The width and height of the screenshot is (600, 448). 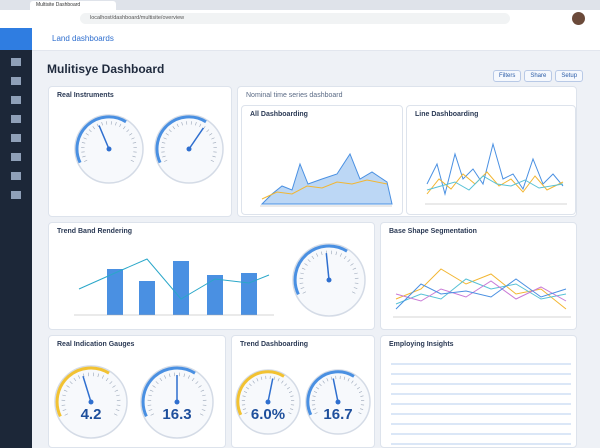 I want to click on gauge-value: 6.0%, so click(x=268, y=414).